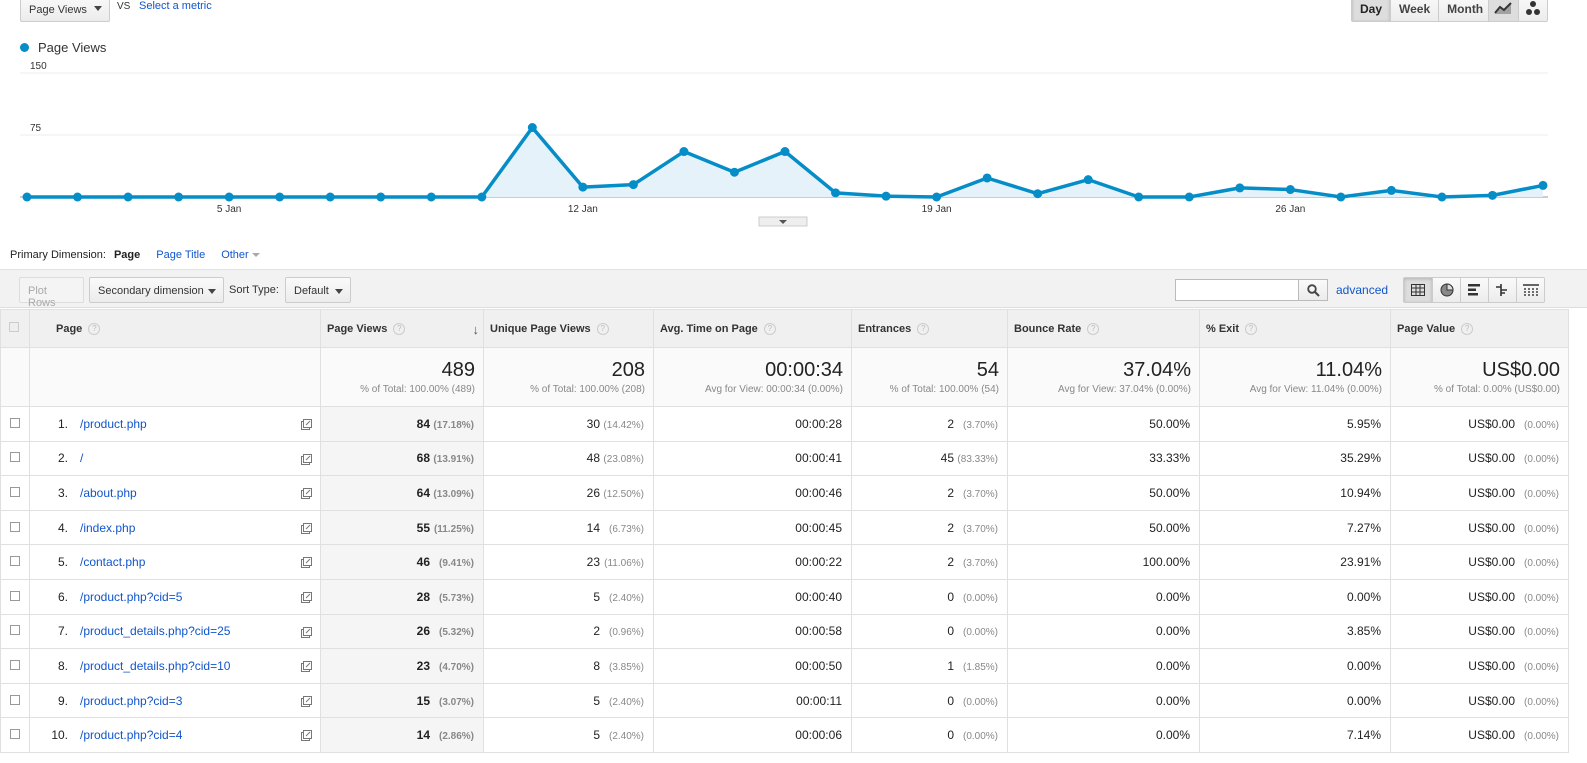 This screenshot has width=1587, height=763. What do you see at coordinates (62, 562) in the screenshot?
I see `row-number: 5.` at bounding box center [62, 562].